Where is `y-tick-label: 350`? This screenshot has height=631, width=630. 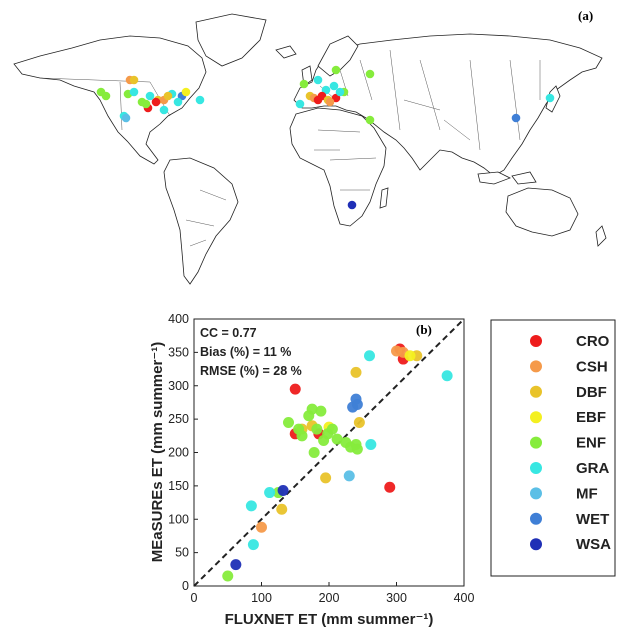
y-tick-label: 350 is located at coordinates (178, 352).